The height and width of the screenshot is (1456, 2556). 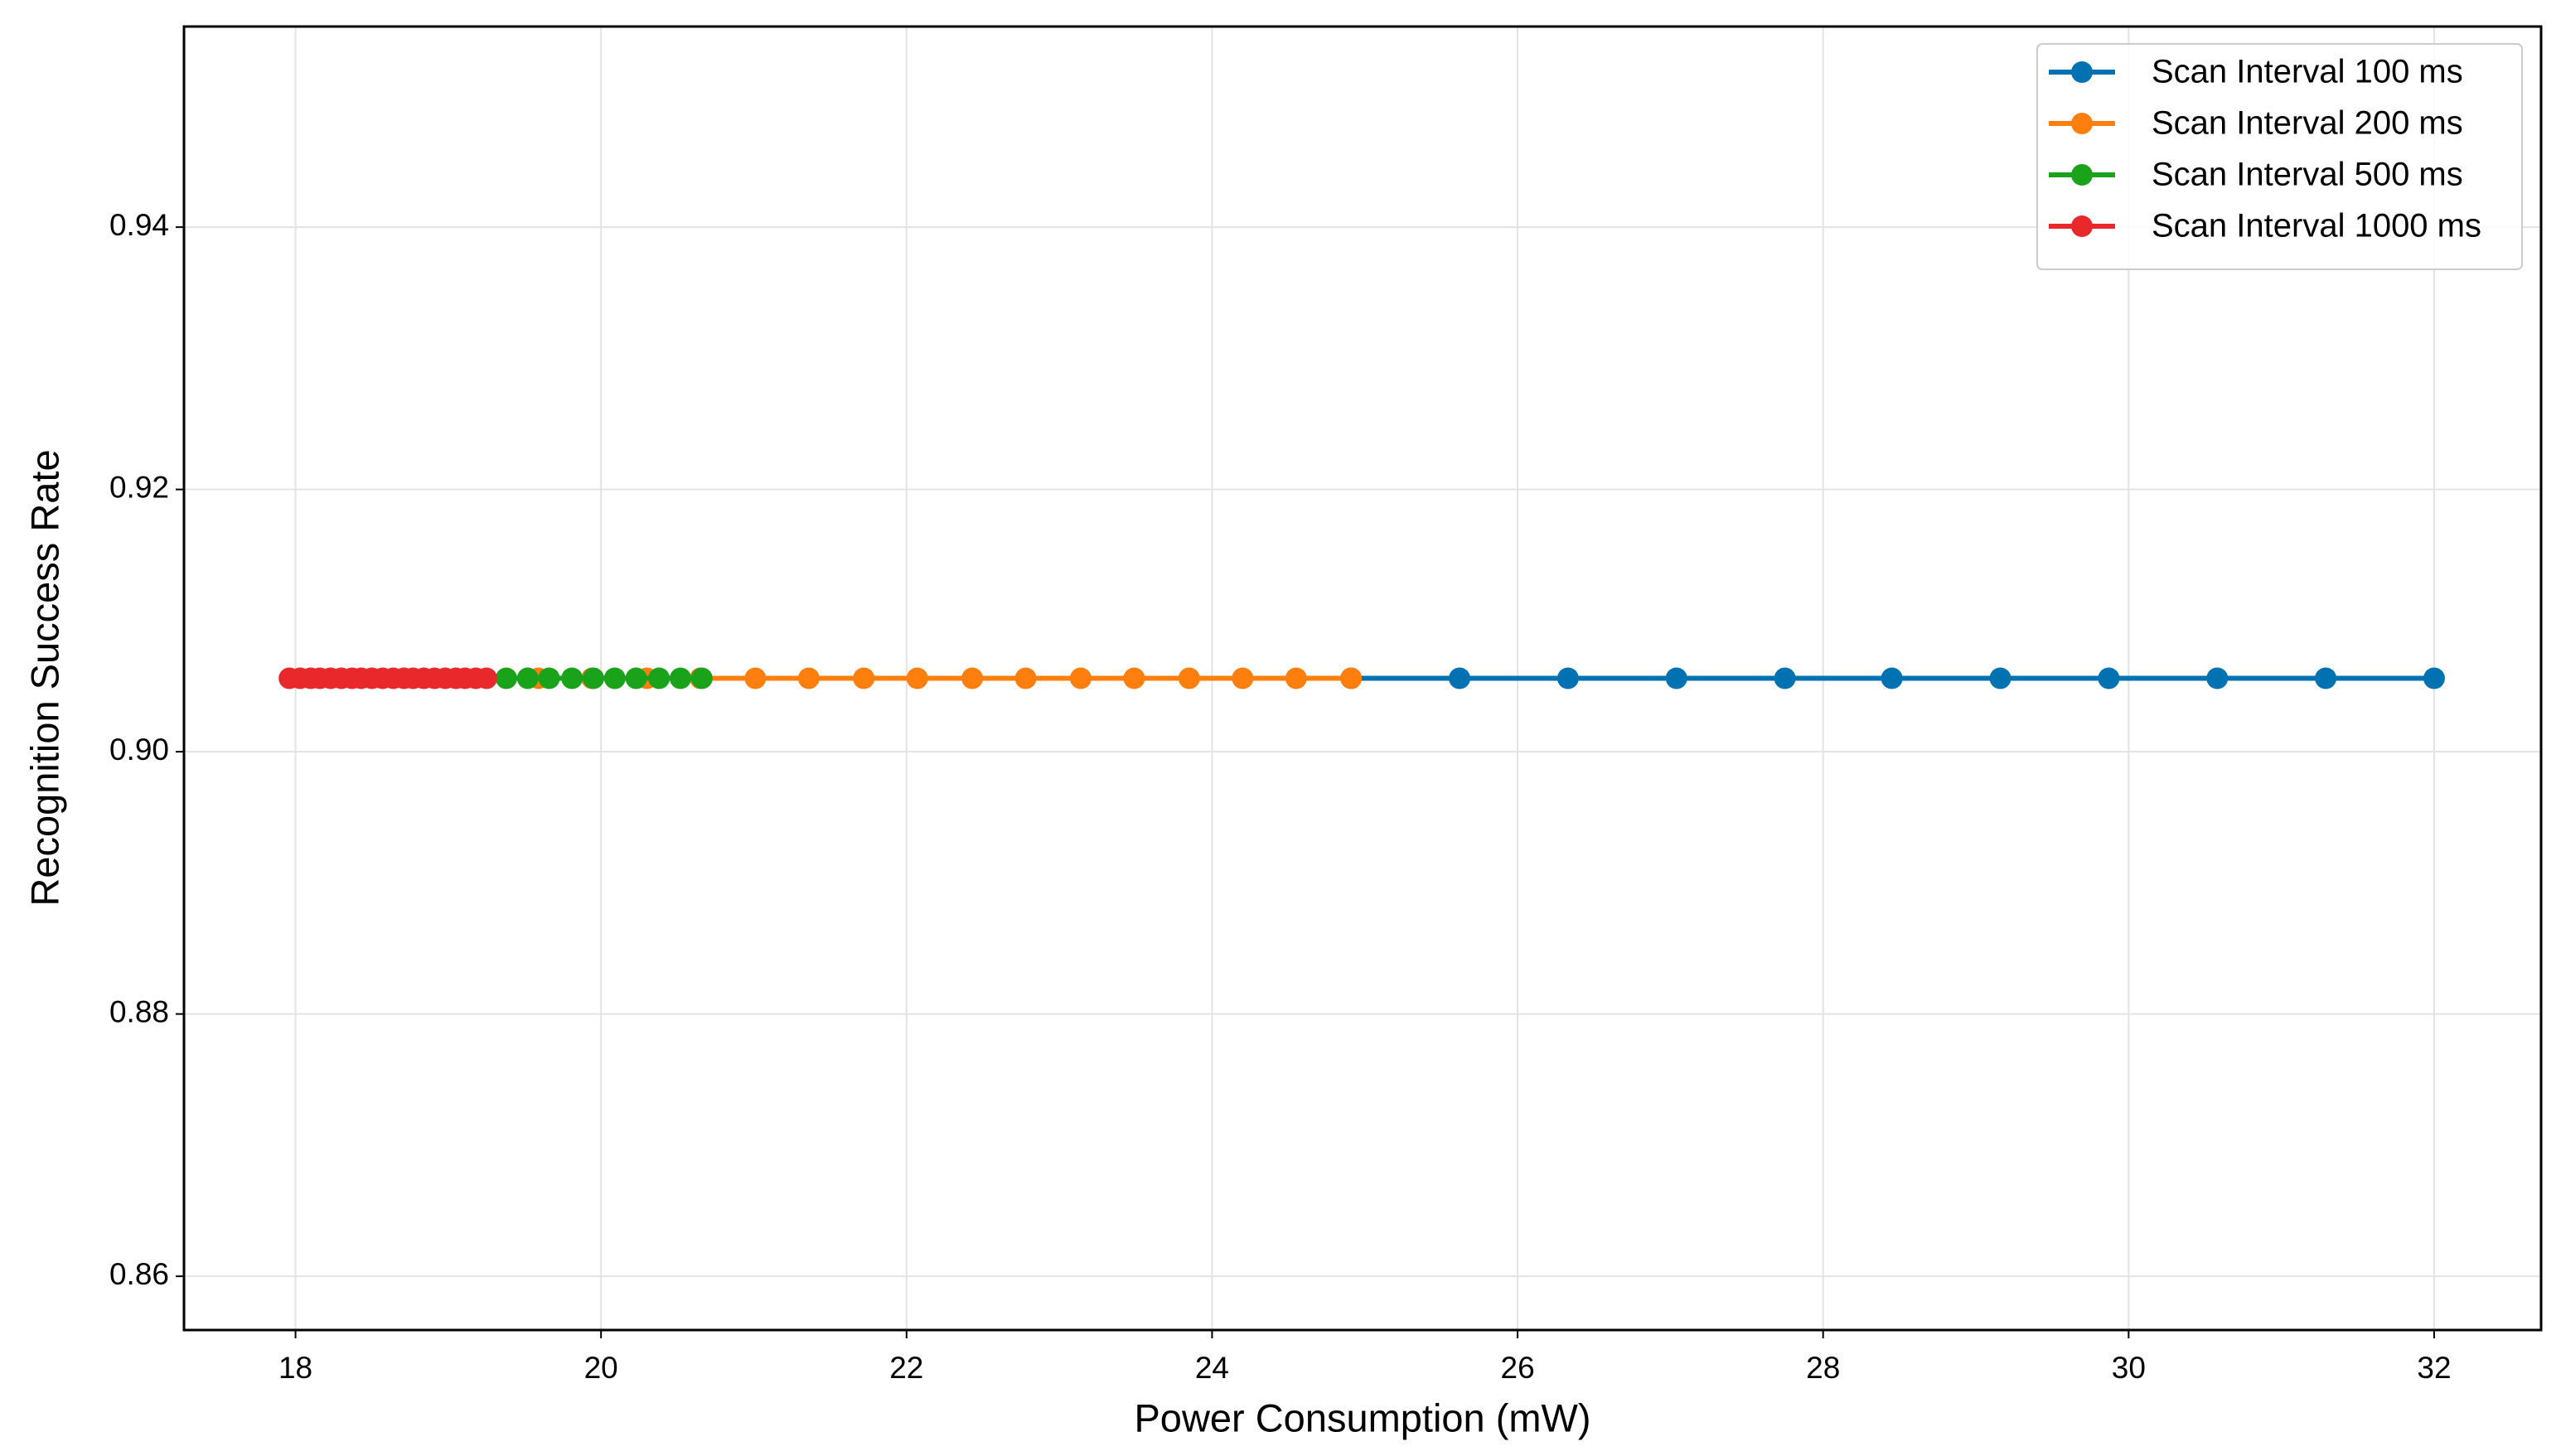 I want to click on y-axis-label: Recognition Success Rate, so click(x=44, y=677).